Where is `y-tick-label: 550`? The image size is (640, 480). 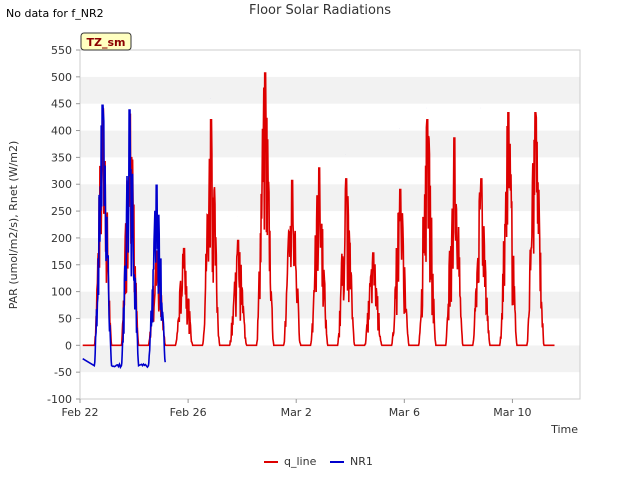
y-tick-label: 550 is located at coordinates (61, 50).